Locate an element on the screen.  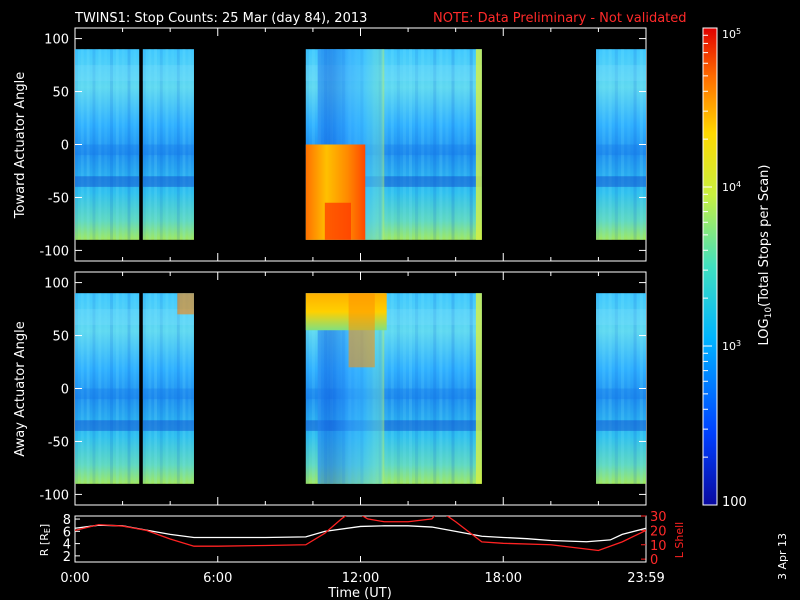
colorbar-tick-label: 10⁵ is located at coordinates (731, 34).